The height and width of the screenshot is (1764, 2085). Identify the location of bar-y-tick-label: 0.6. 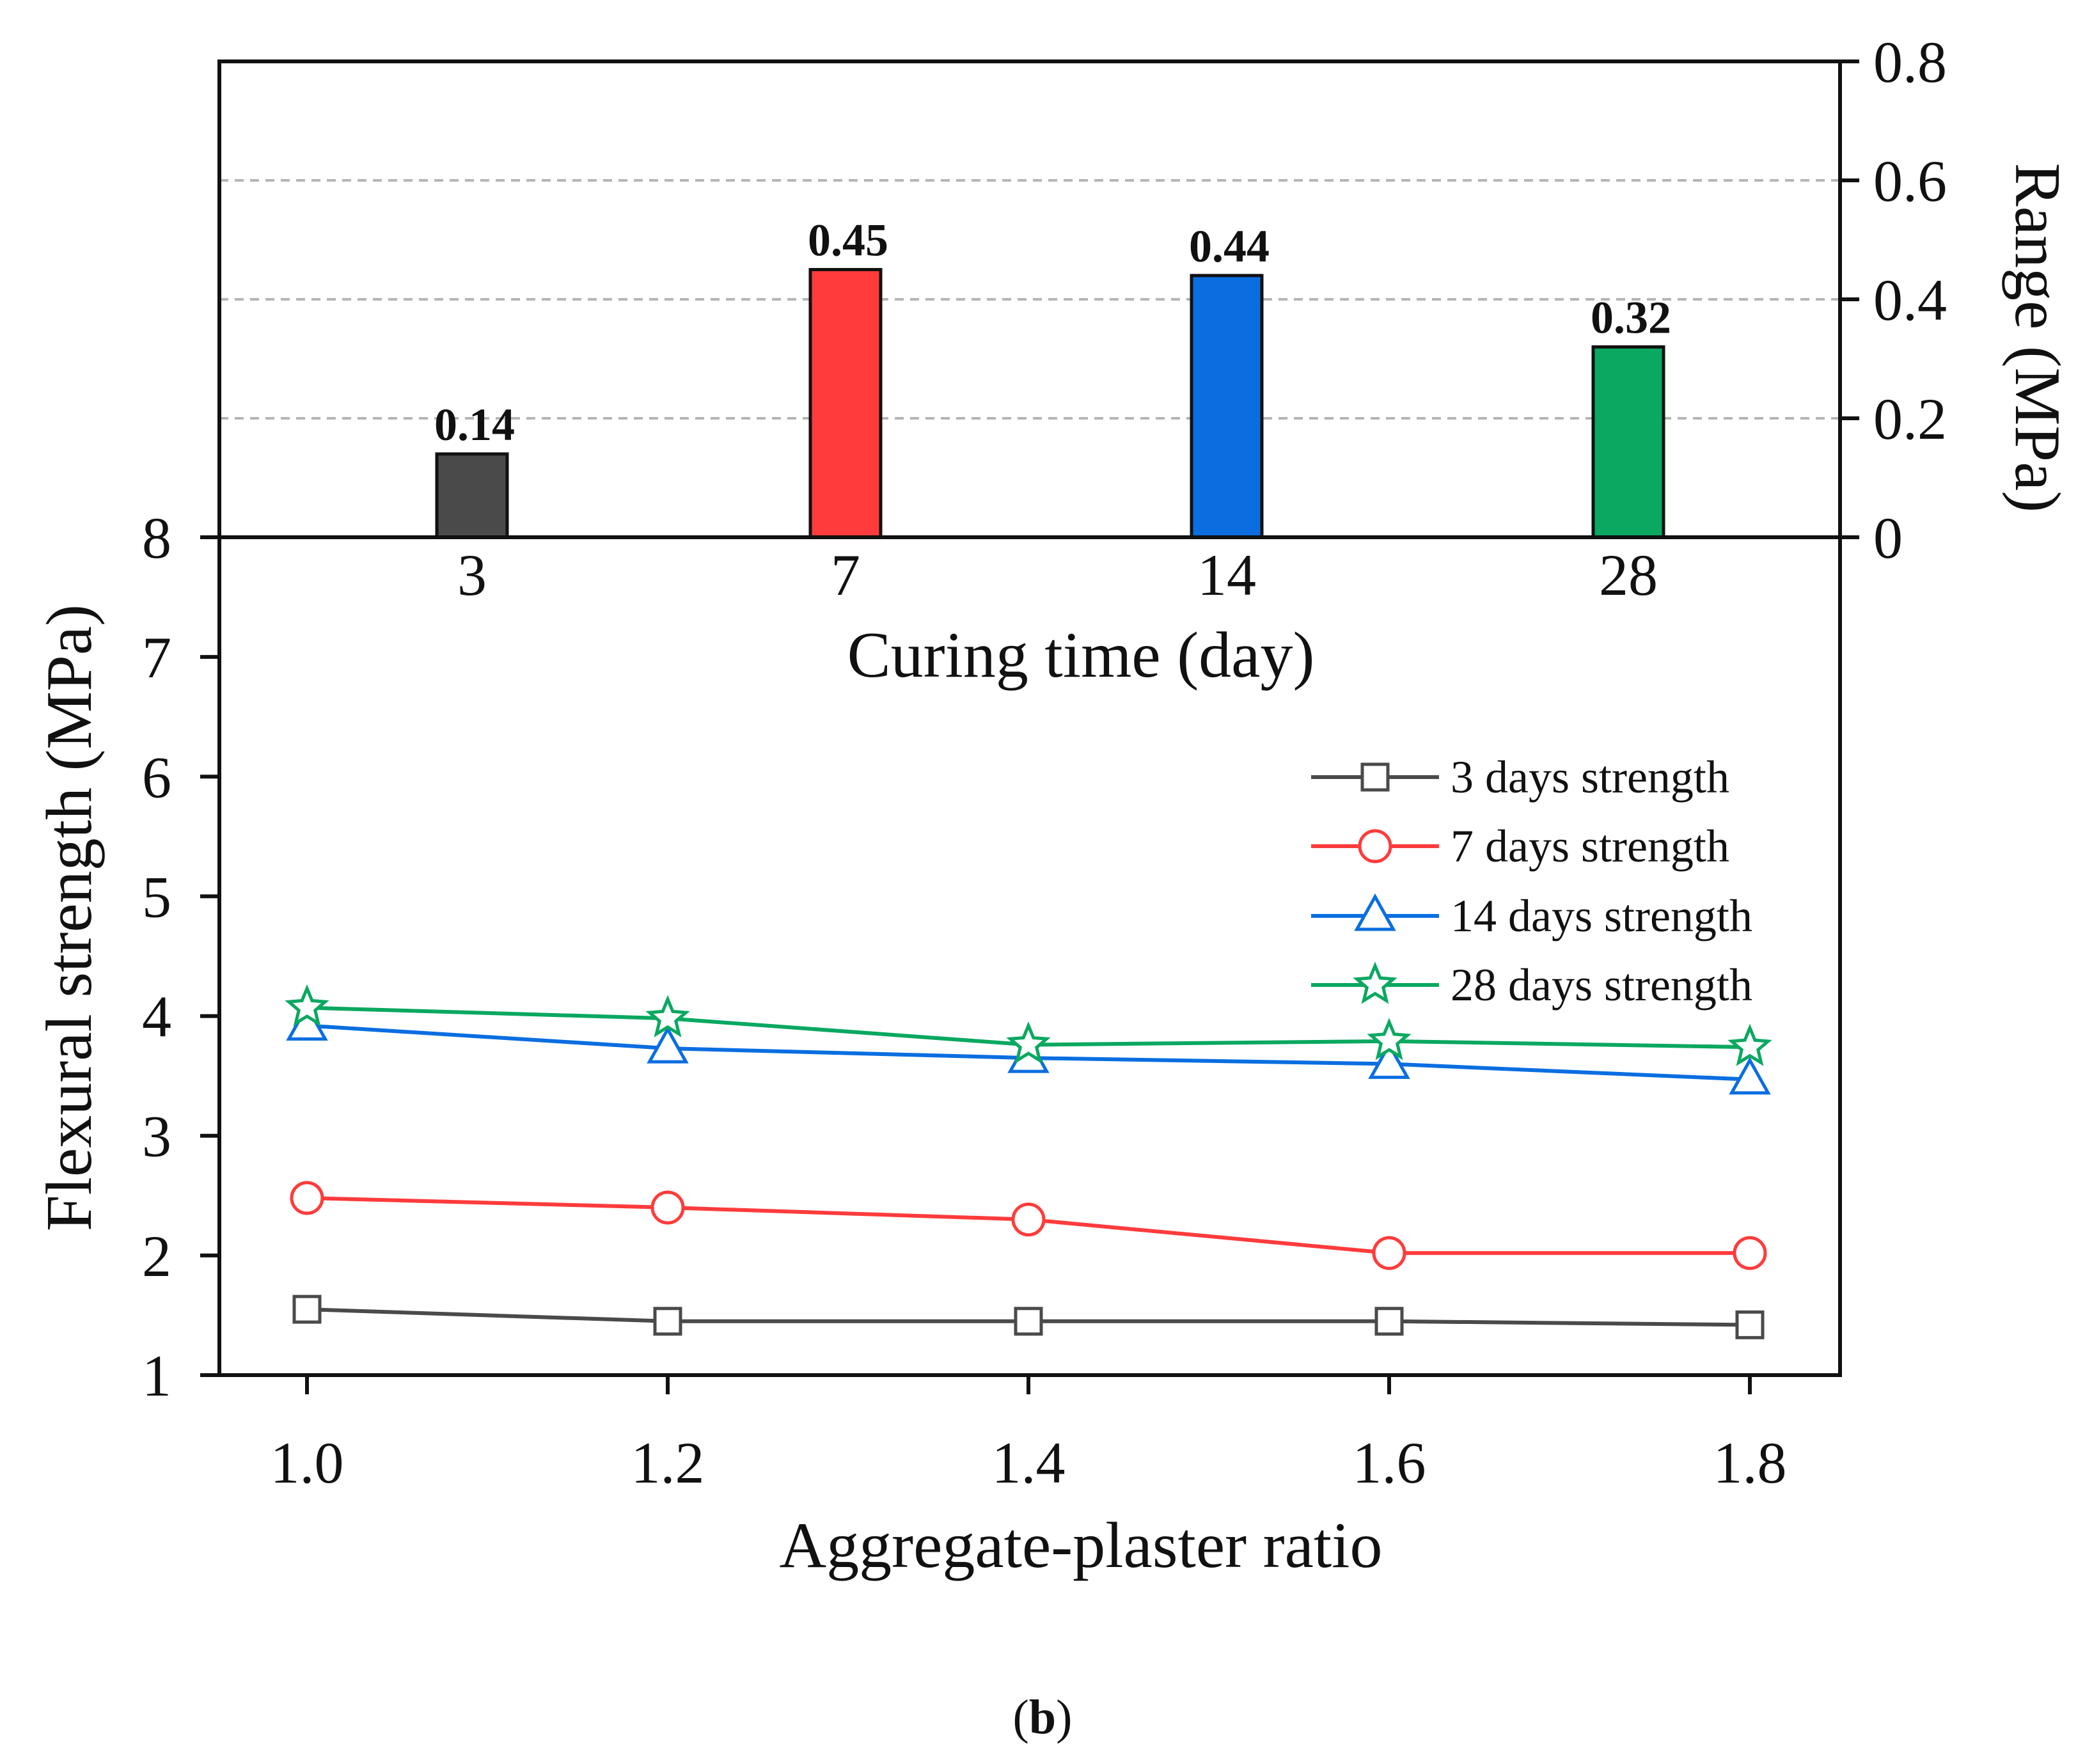
(1910, 181).